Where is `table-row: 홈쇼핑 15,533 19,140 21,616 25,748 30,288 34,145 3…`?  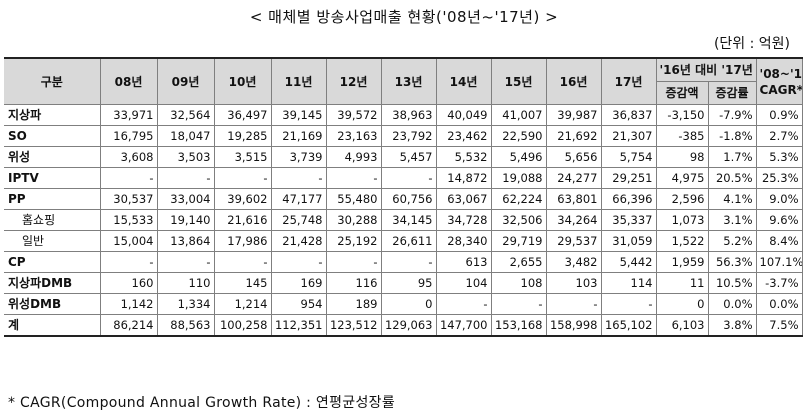
table-row: 홈쇼핑 15,533 19,140 21,616 25,748 30,288 34,145 3… is located at coordinates (403, 220).